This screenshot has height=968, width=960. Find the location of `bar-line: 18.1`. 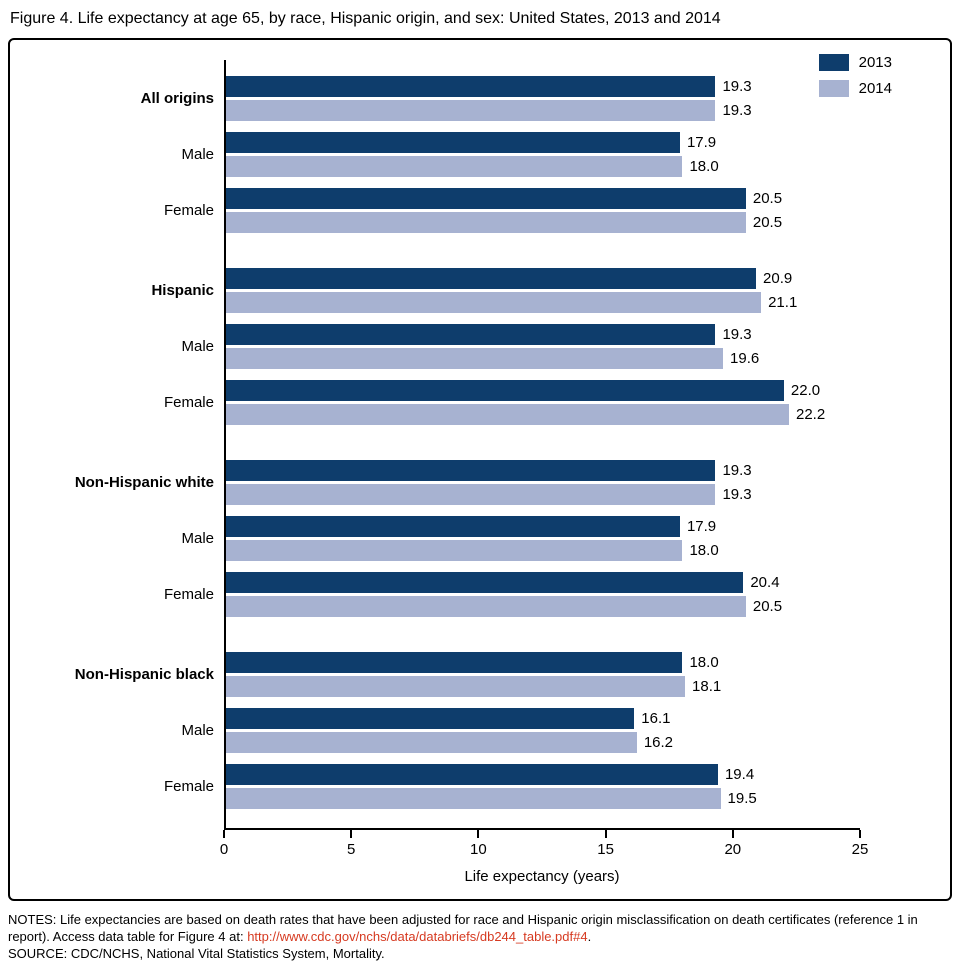

bar-line: 18.1 is located at coordinates (543, 686).